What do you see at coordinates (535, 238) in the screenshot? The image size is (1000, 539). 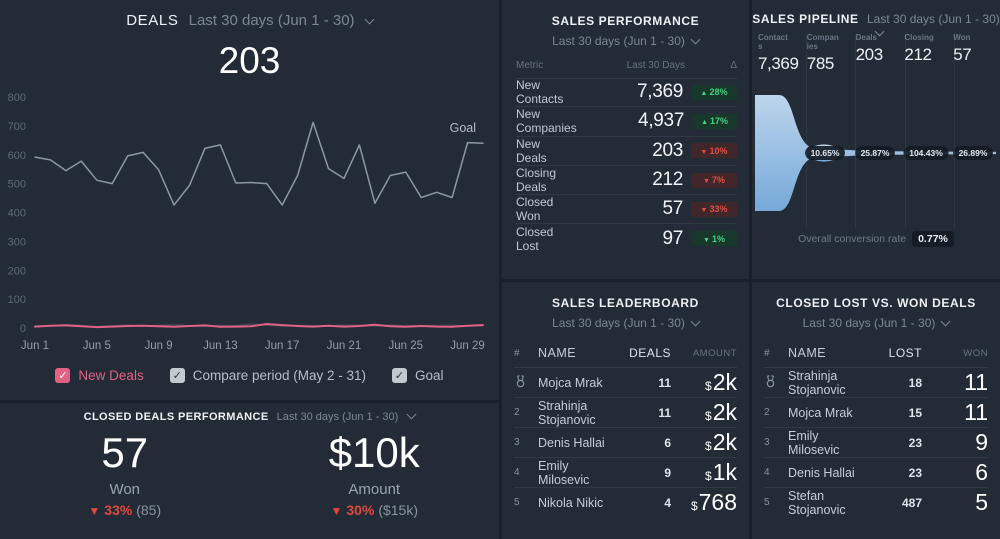 I see `metric-name: Closed Lost` at bounding box center [535, 238].